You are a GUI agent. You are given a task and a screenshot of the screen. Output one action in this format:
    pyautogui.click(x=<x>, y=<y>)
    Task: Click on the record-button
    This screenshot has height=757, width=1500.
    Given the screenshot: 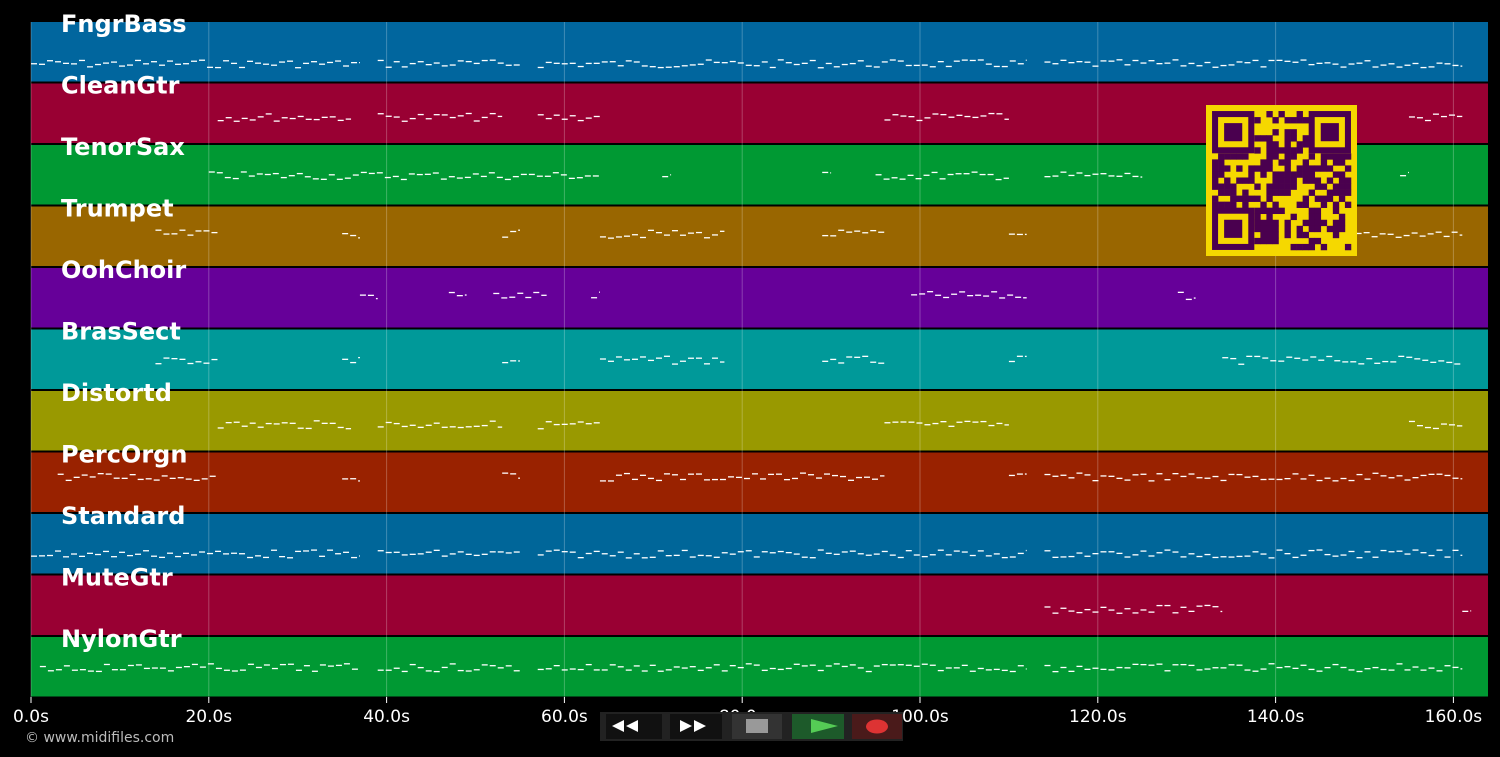 What is the action you would take?
    pyautogui.click(x=877, y=726)
    